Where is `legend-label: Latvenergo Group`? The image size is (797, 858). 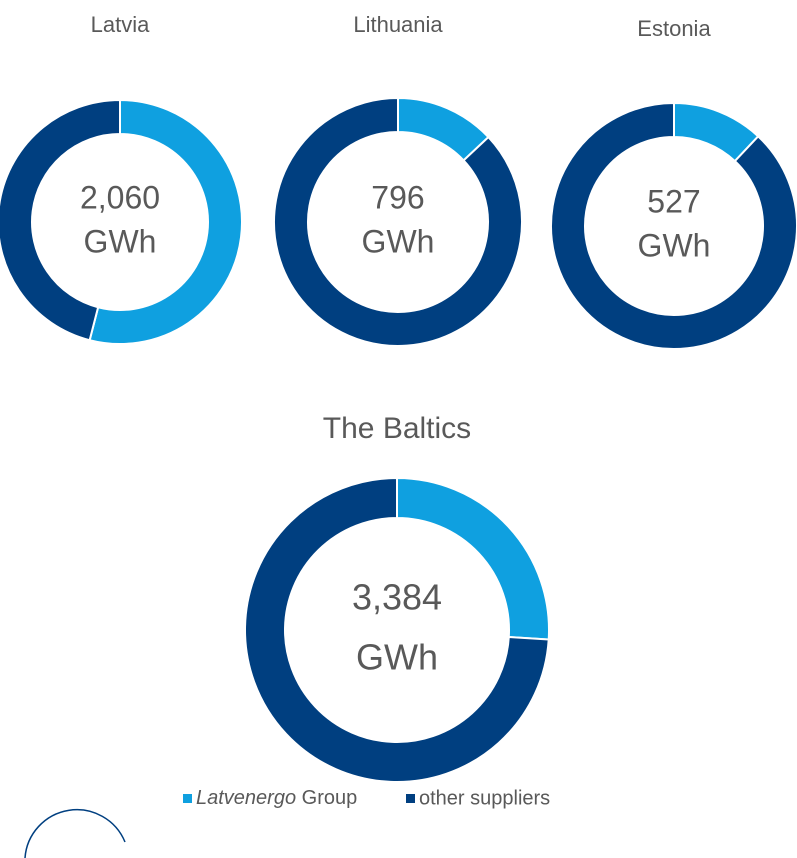
legend-label: Latvenergo Group is located at coordinates (276, 798).